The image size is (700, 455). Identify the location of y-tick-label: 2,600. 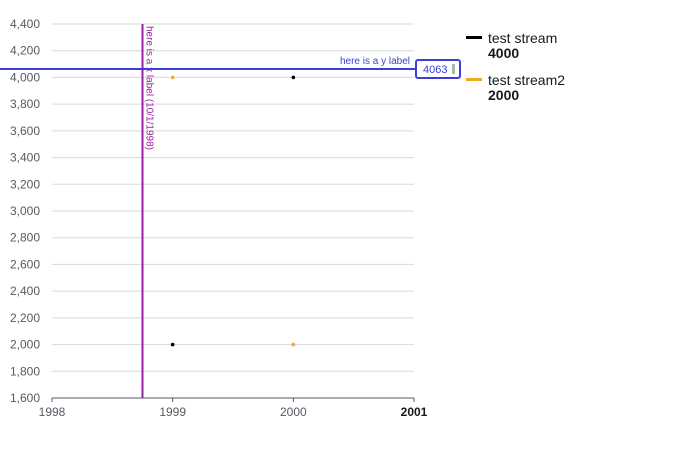
(25, 264).